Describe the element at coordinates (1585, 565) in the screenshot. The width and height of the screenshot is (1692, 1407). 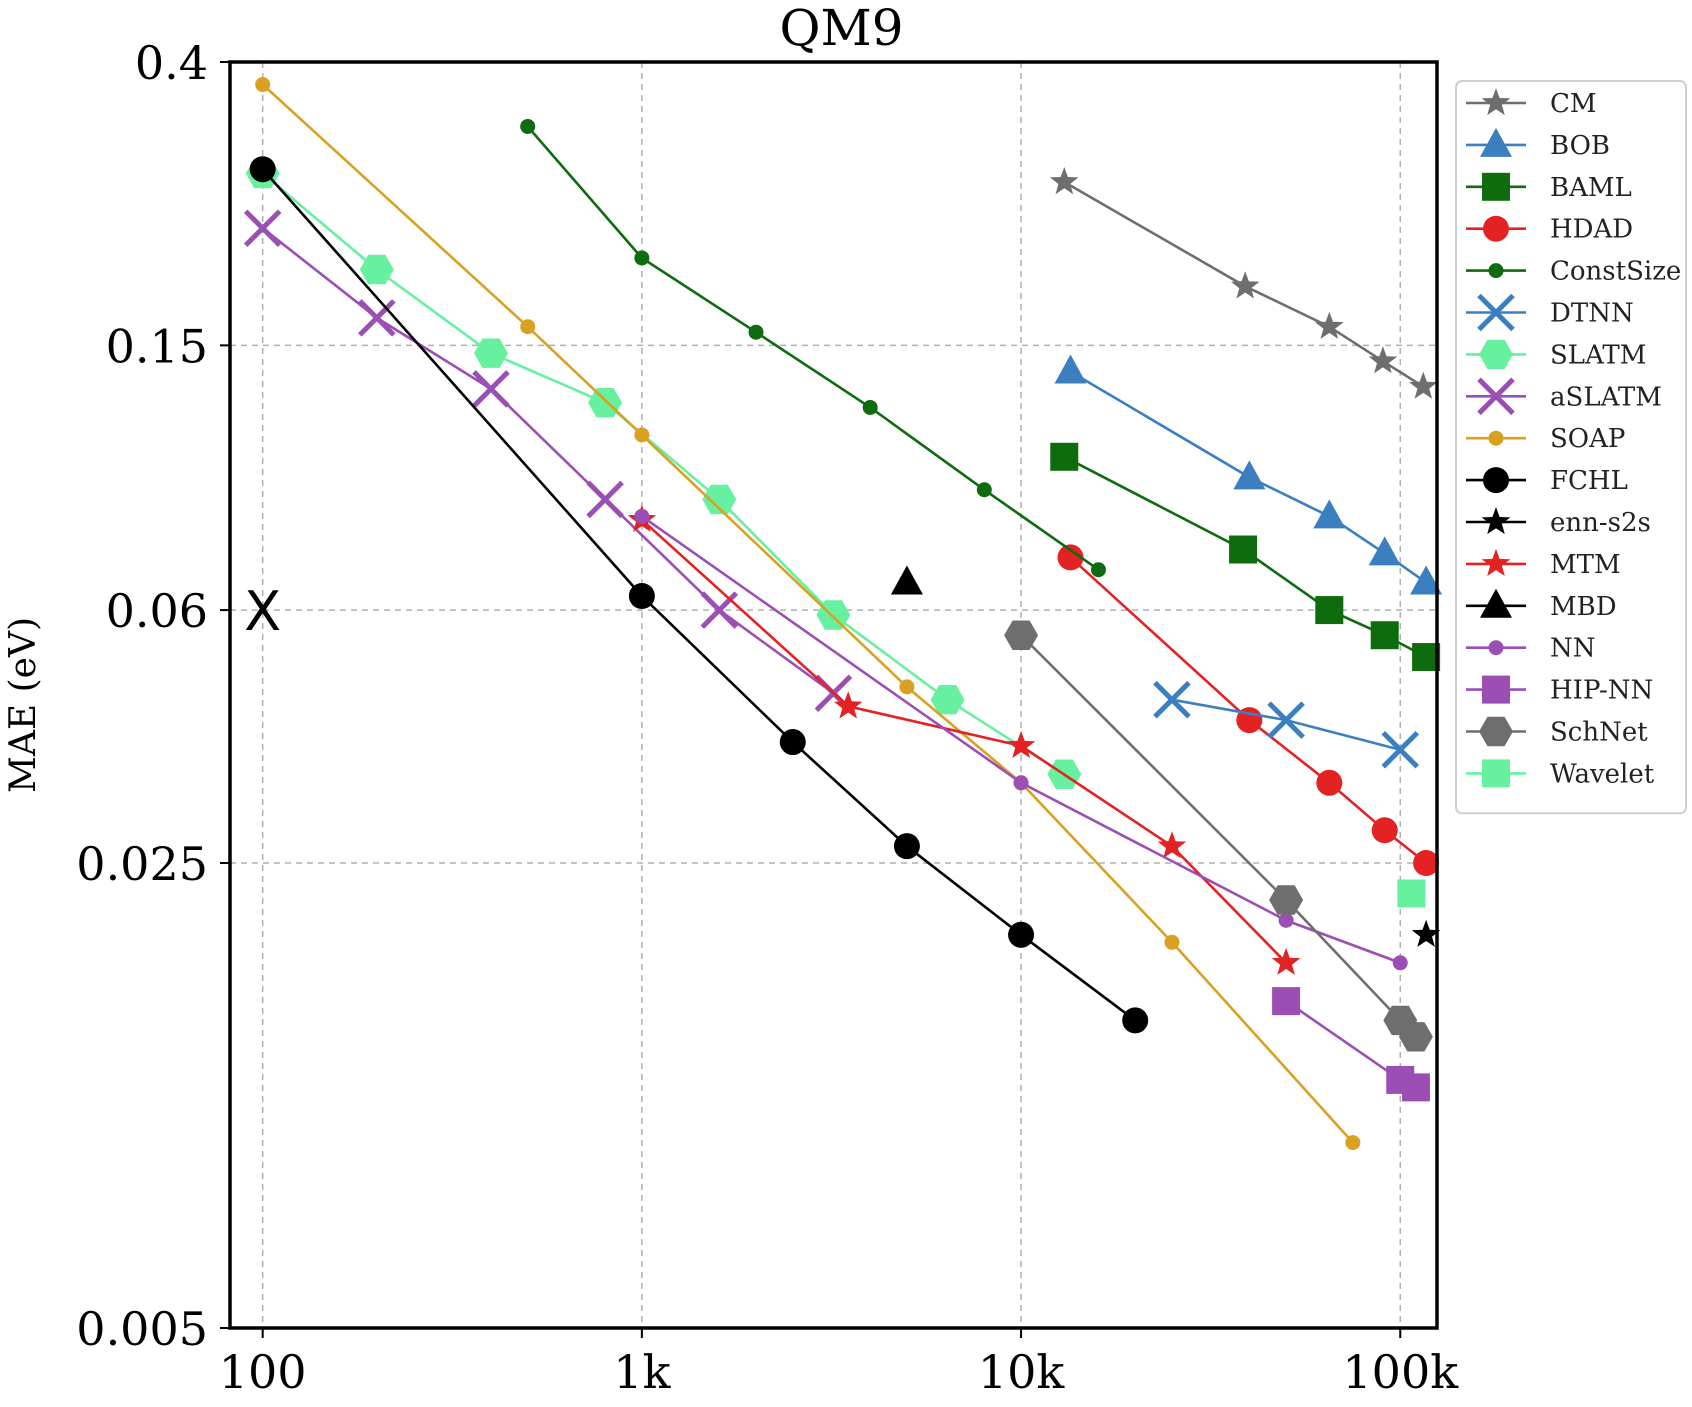
I see `legend-label: MTM` at that location.